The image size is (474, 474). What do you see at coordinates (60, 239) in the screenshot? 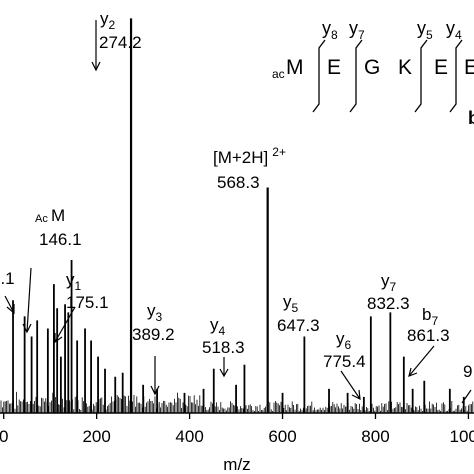
I see `svg-text: 146.1` at bounding box center [60, 239].